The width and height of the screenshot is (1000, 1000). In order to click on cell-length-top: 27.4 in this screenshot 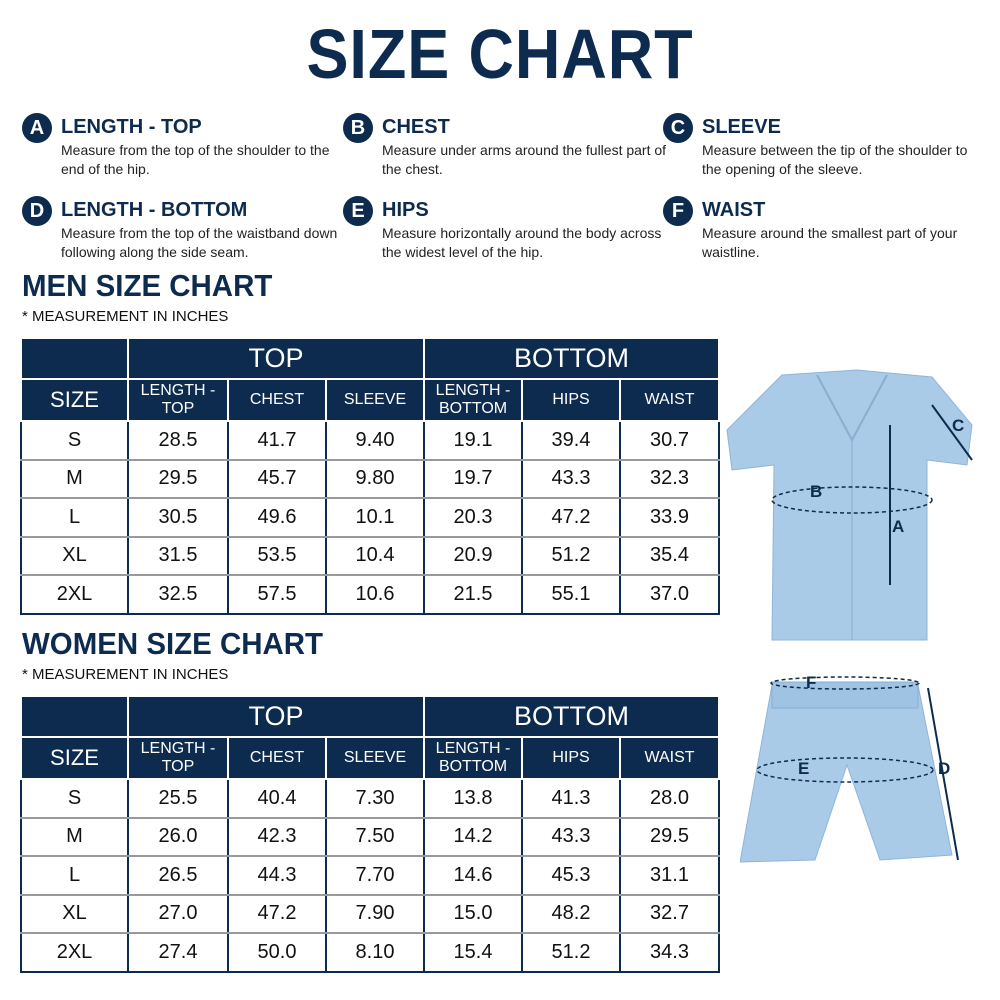, I will do `click(178, 952)`.